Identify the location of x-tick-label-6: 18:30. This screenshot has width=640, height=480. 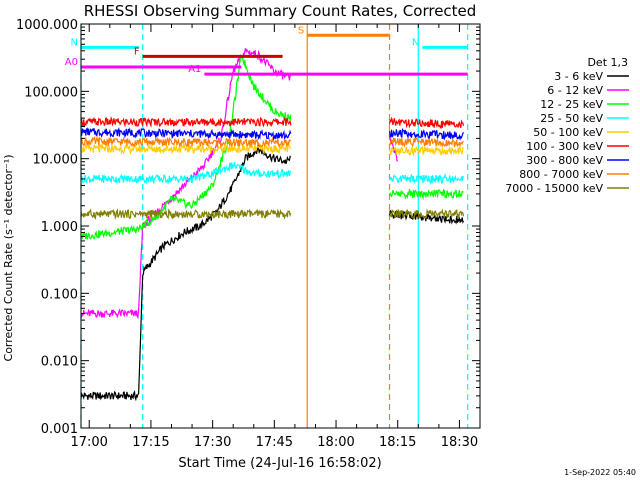
(459, 442).